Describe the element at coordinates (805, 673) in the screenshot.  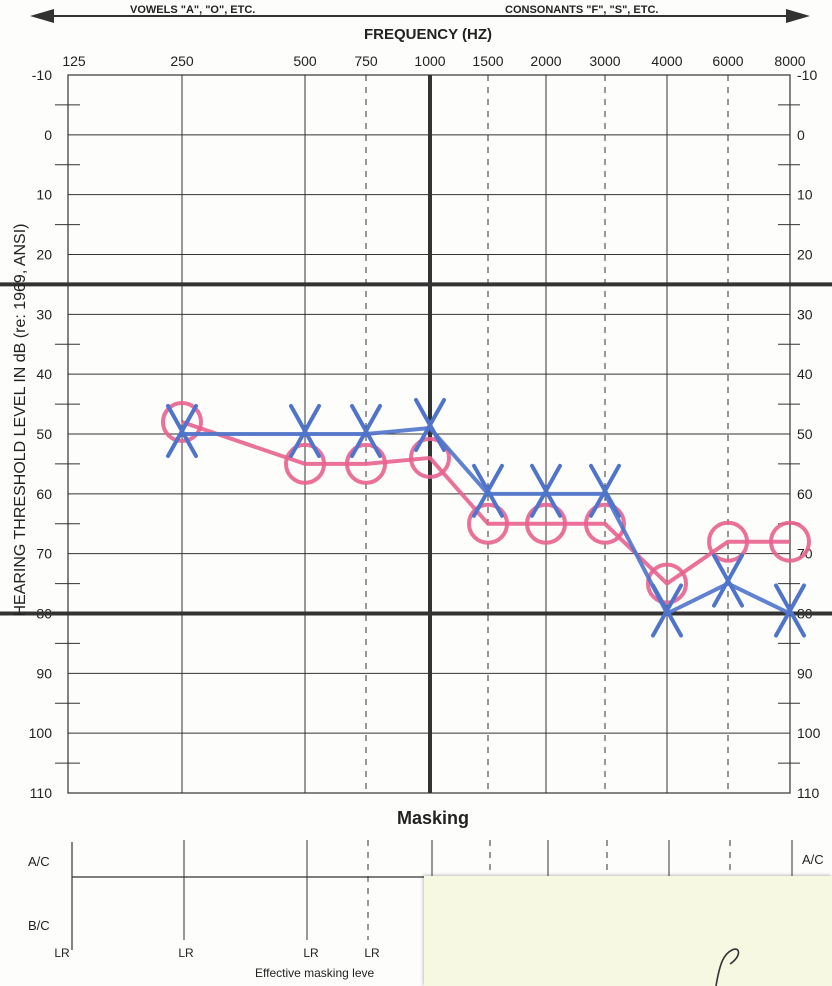
I see `y-tick-label-right: 90` at that location.